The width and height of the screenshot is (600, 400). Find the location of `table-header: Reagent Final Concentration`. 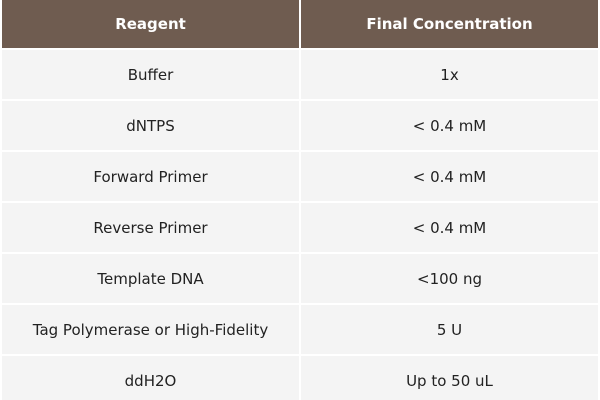

table-header: Reagent Final Concentration is located at coordinates (300, 24).